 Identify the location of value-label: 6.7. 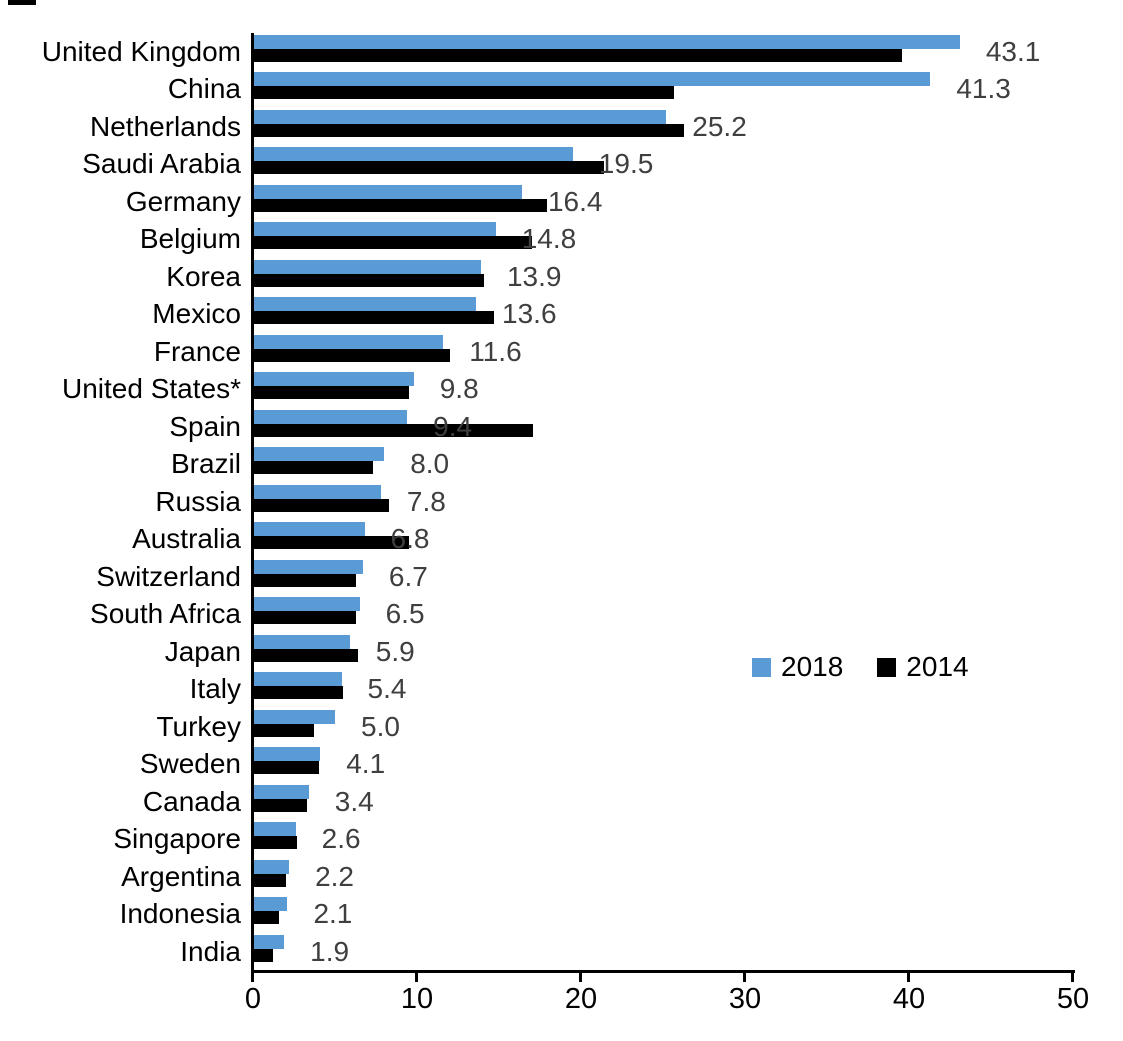
(408, 576).